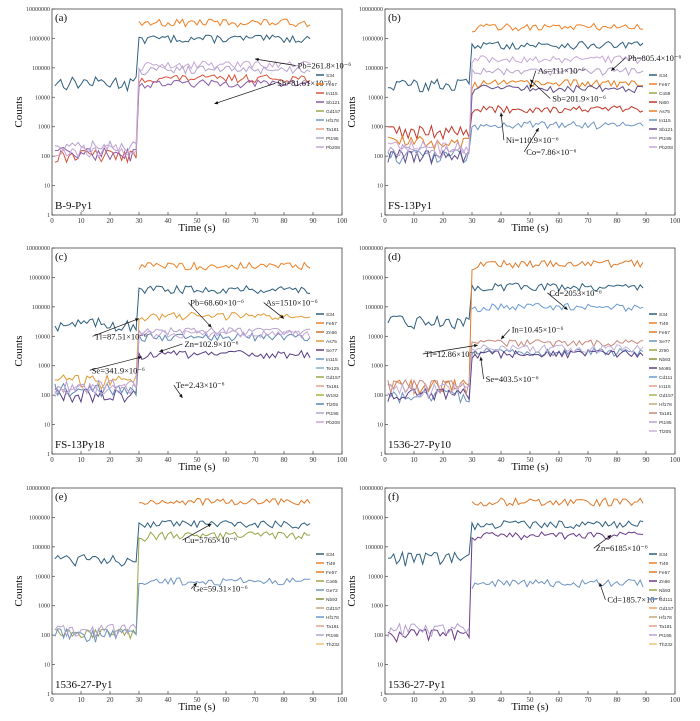 Image resolution: width=700 pixels, height=721 pixels. What do you see at coordinates (515, 371) in the screenshot?
I see `series-line-Tl205` at bounding box center [515, 371].